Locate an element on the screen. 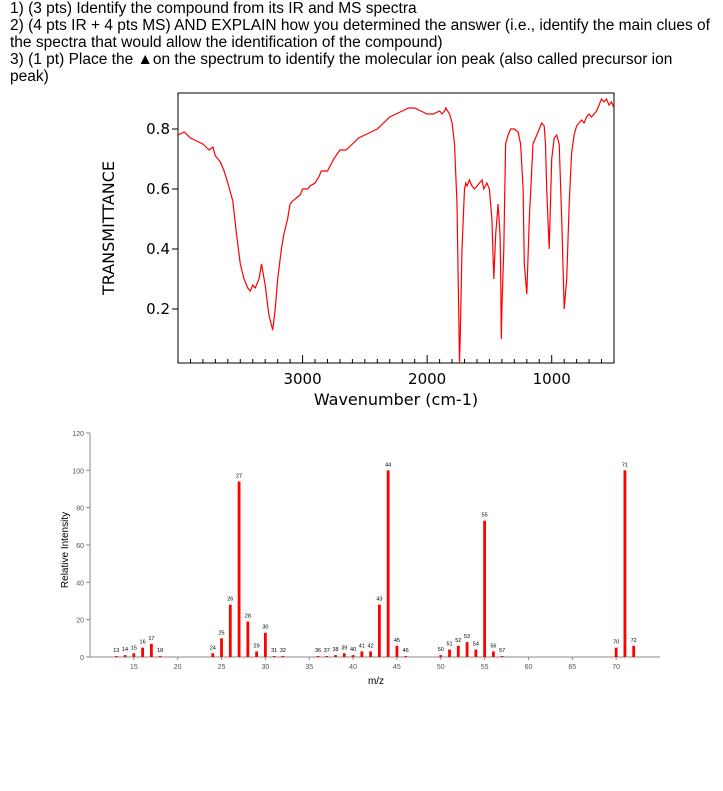  ir-y-tick-group: 0.2 0.4 0.6 0.8 is located at coordinates (162, 219).